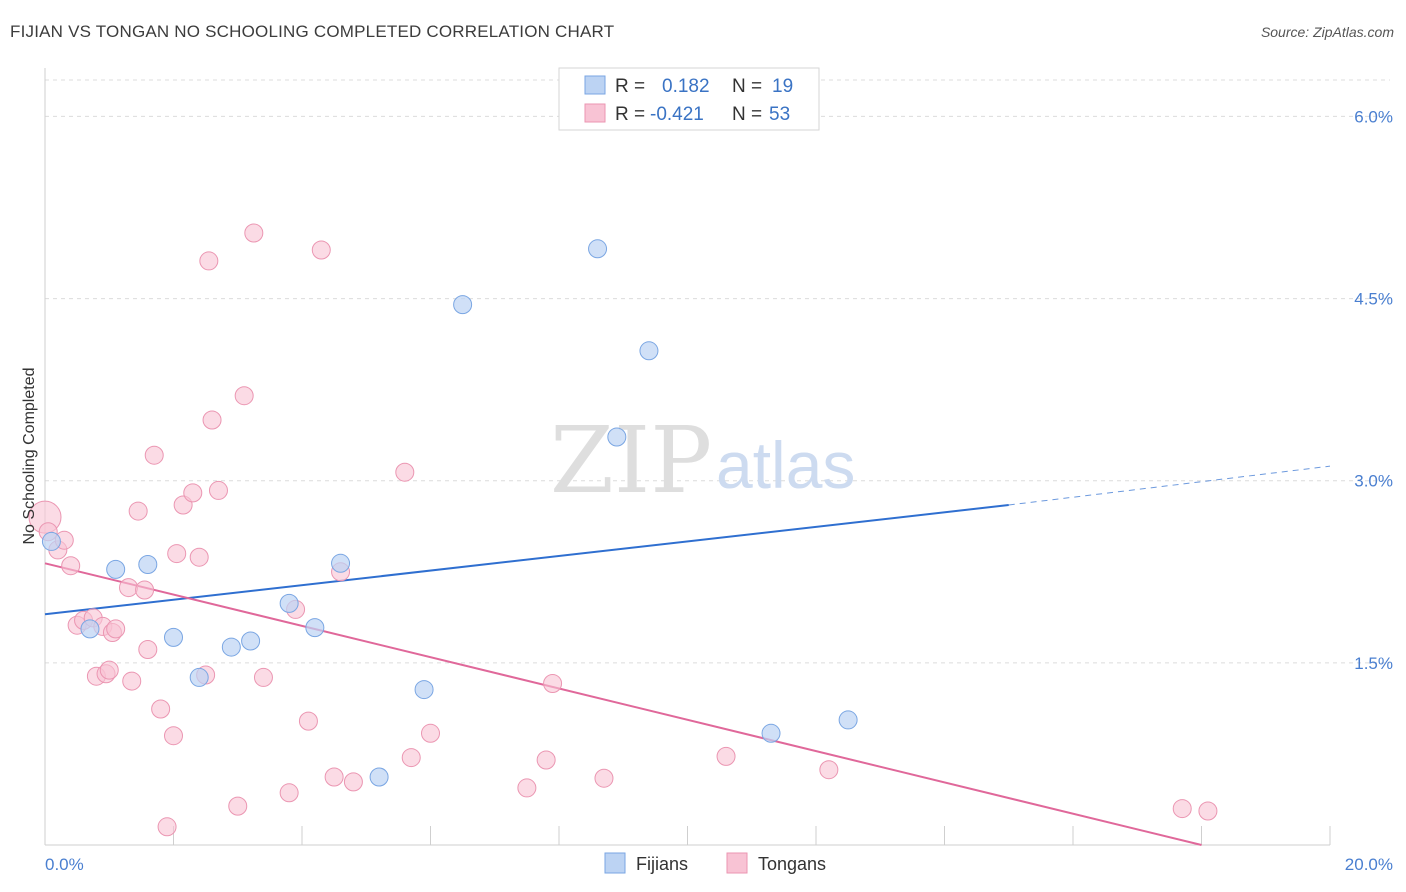 This screenshot has height=892, width=1406. Describe the element at coordinates (747, 86) in the screenshot. I see `fijian-n-label: N =` at that location.